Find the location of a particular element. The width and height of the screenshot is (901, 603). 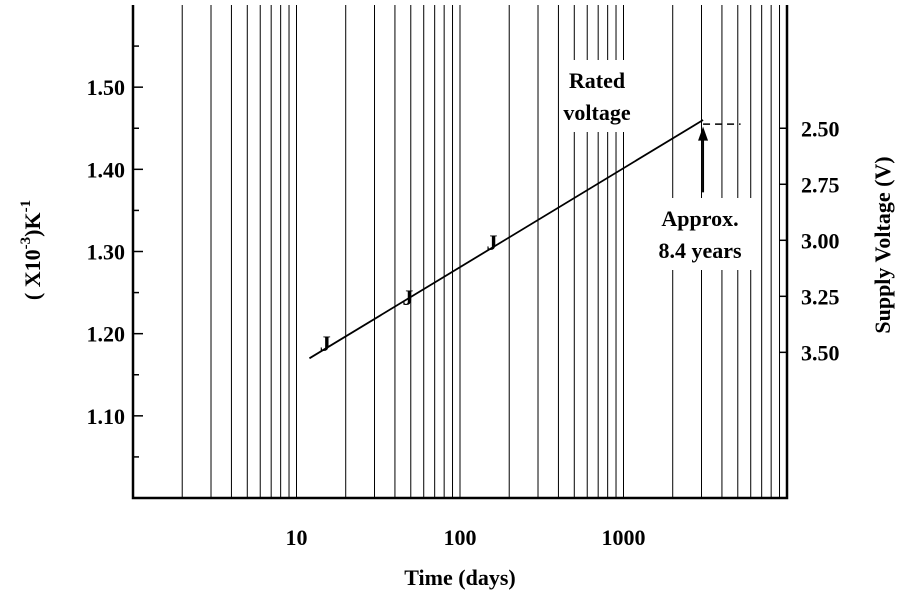

annotation-text: Approx. is located at coordinates (699, 218).